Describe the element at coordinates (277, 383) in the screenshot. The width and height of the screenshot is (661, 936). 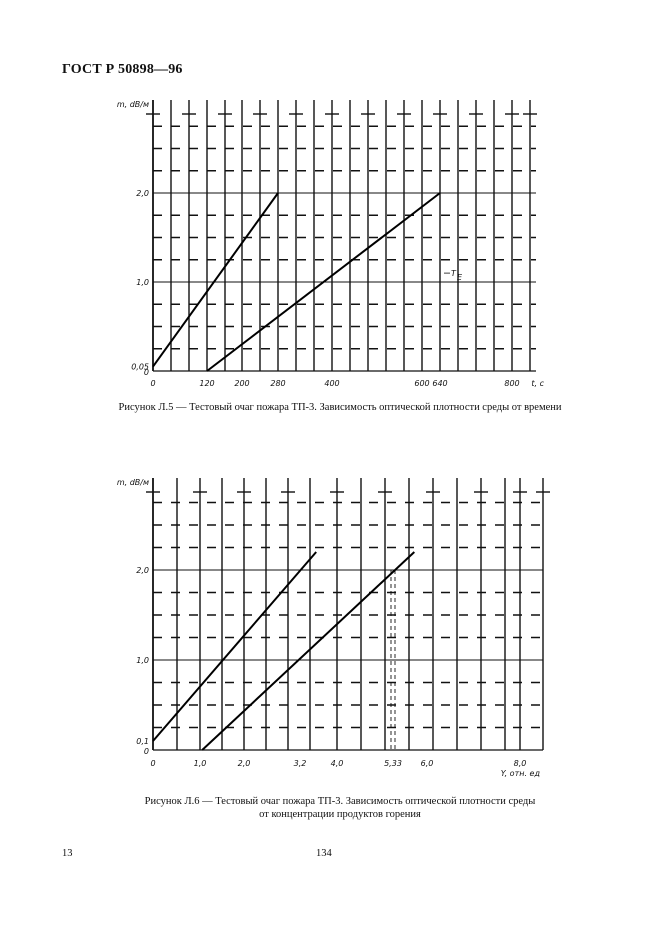
I see `x-tick-label: 280` at that location.